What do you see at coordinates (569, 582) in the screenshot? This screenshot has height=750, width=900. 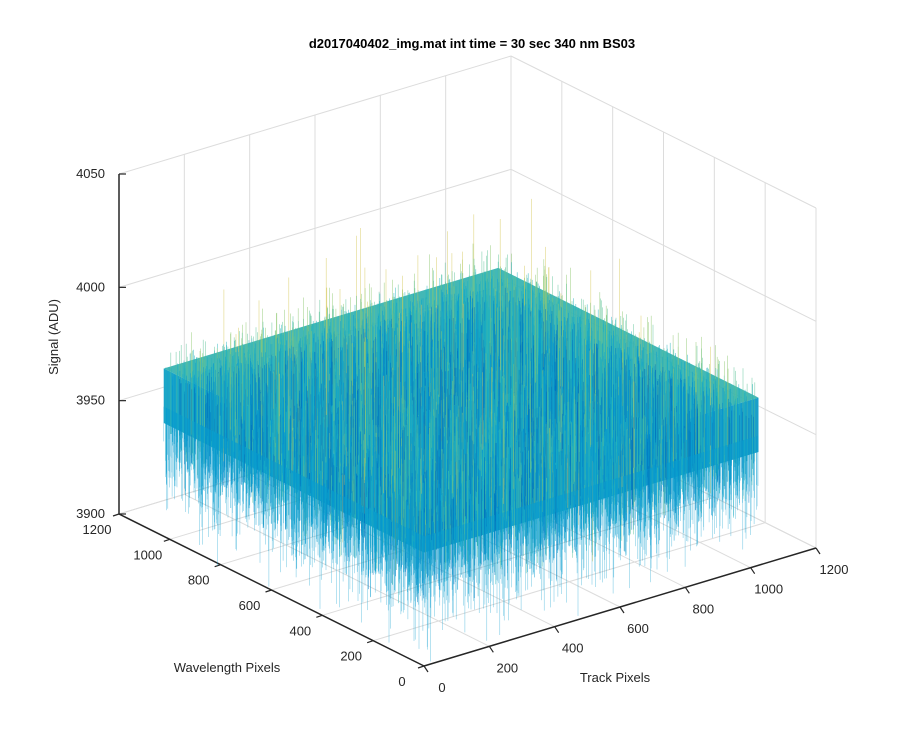 I see `floor-grid-y` at bounding box center [569, 582].